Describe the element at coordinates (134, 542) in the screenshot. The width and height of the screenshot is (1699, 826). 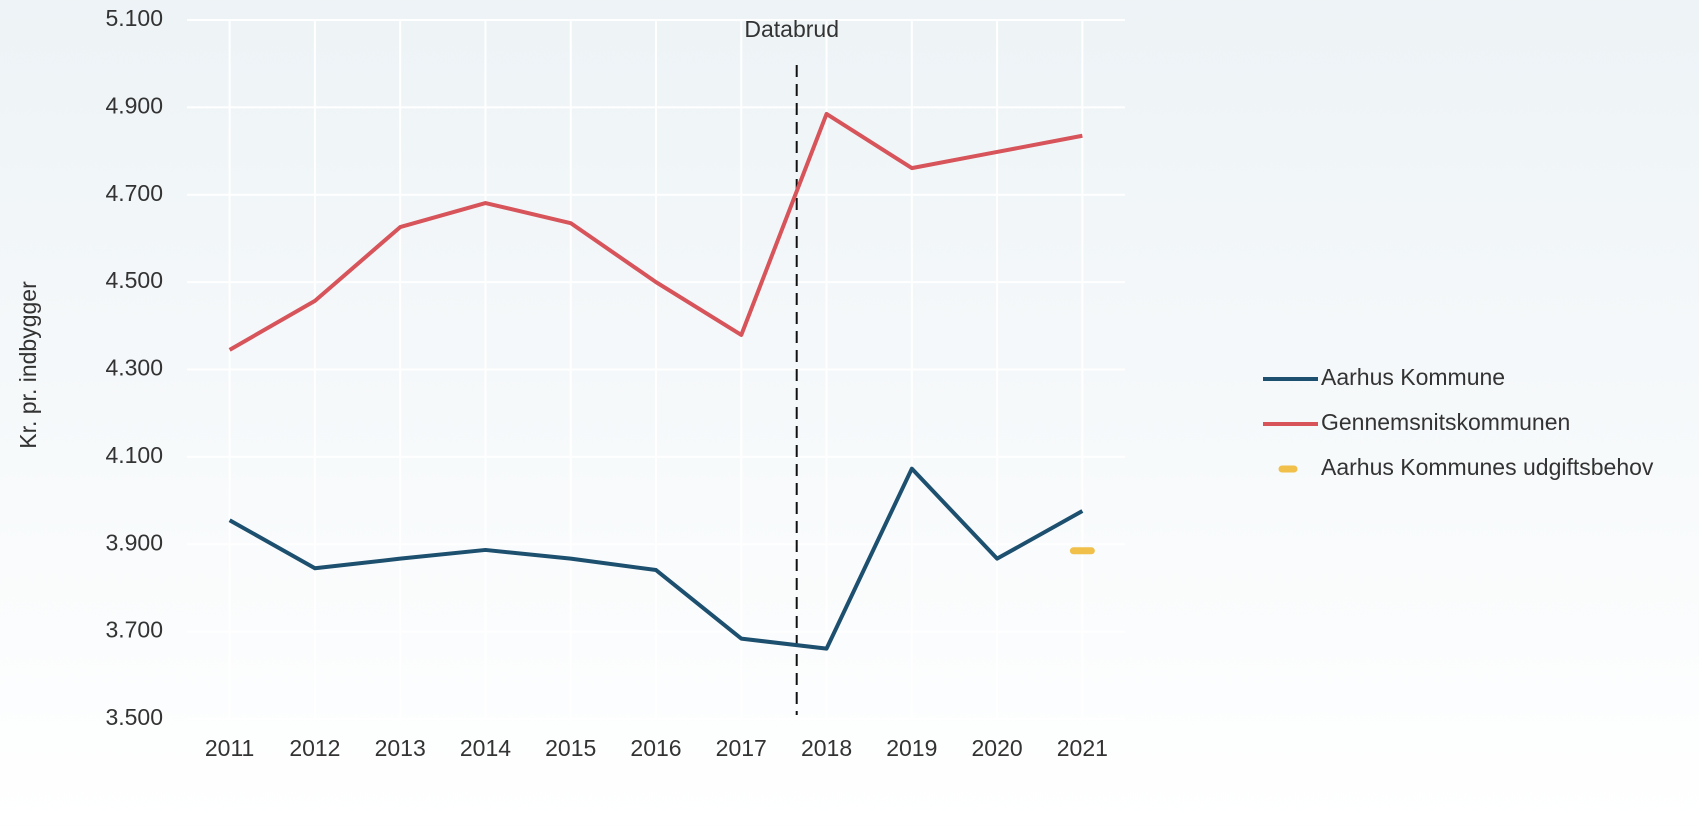
I see `y-tick-label: 3.900` at that location.